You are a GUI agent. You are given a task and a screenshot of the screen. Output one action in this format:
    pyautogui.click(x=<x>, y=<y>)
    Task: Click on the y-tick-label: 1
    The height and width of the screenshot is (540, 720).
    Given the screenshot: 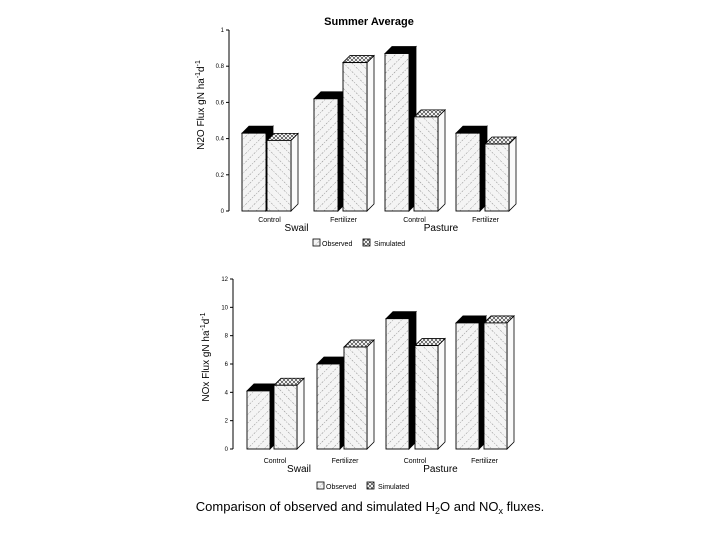 What is the action you would take?
    pyautogui.click(x=223, y=31)
    